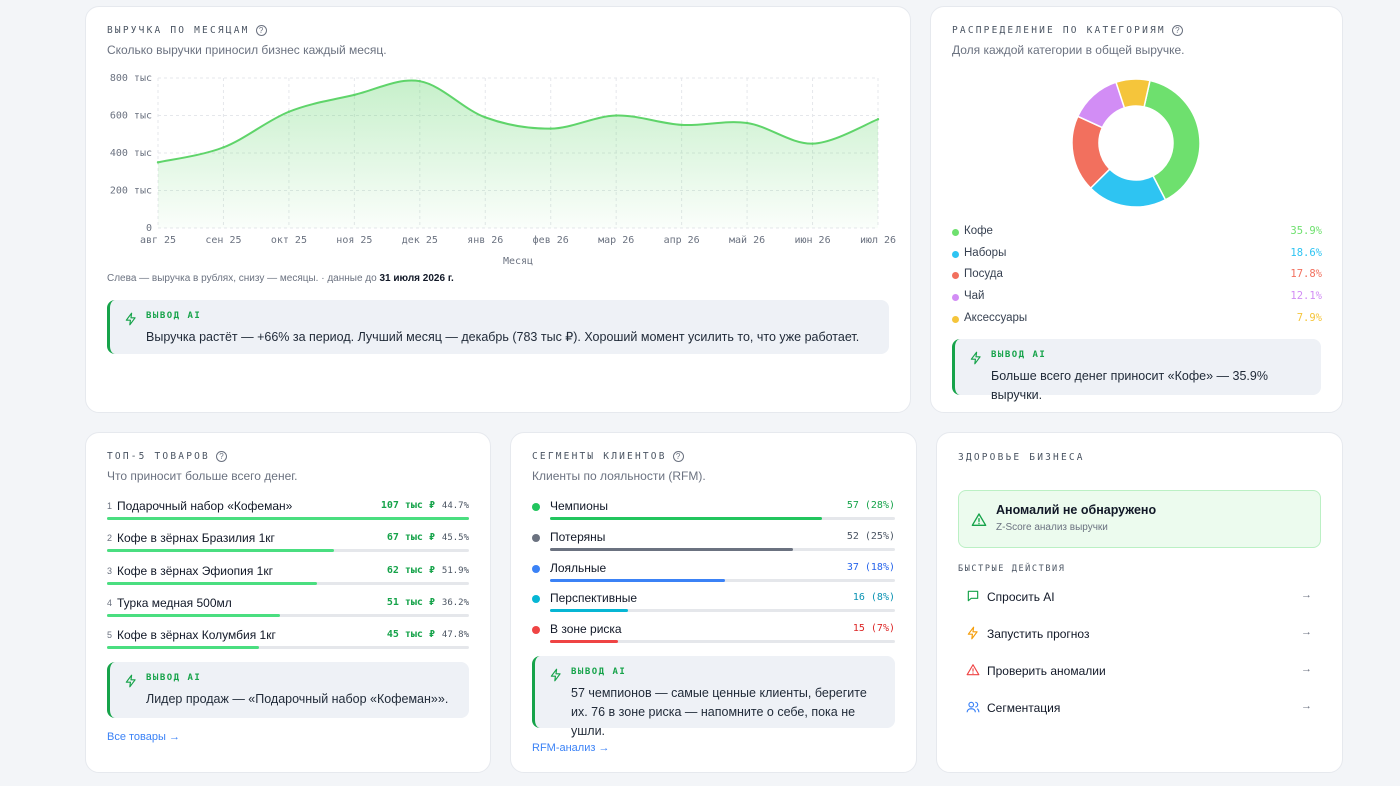 This screenshot has height=786, width=1400. I want to click on segment-name: Лояльные, so click(578, 567).